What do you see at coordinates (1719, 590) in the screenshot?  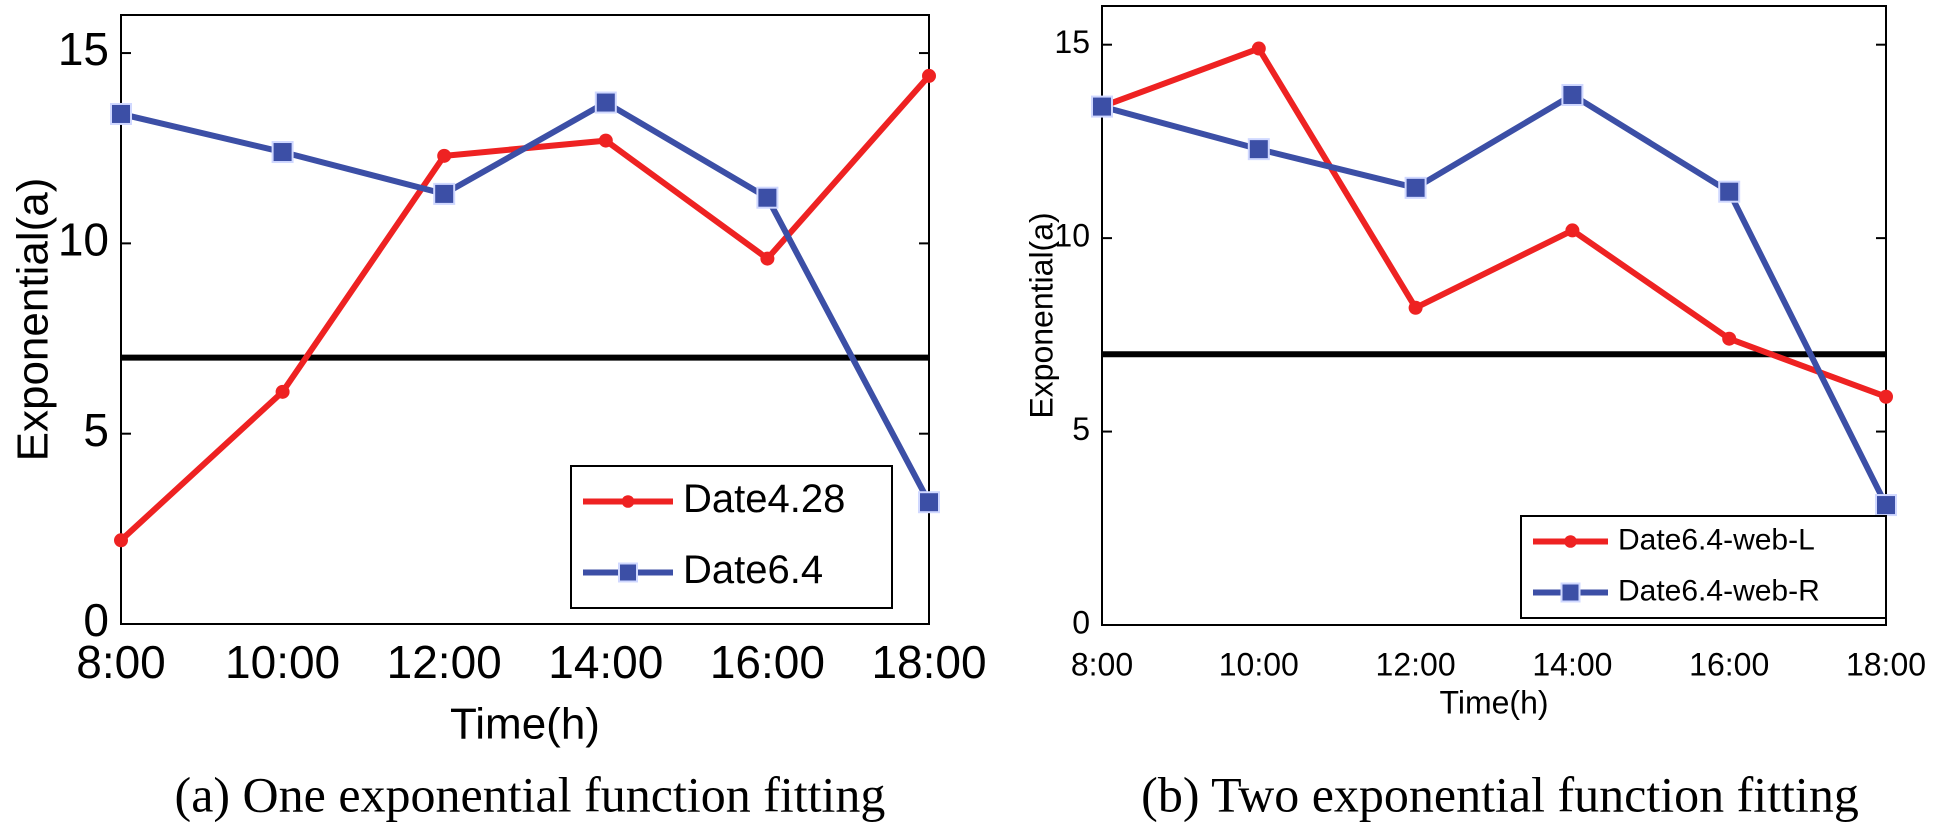 I see `legend-label: Date6.4-web-R` at bounding box center [1719, 590].